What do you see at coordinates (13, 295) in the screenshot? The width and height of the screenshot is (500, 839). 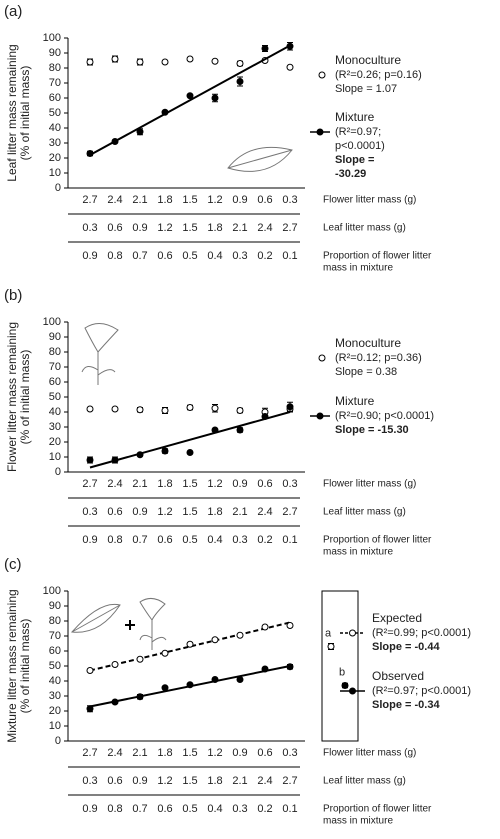 I see `panel-label: (b)` at bounding box center [13, 295].